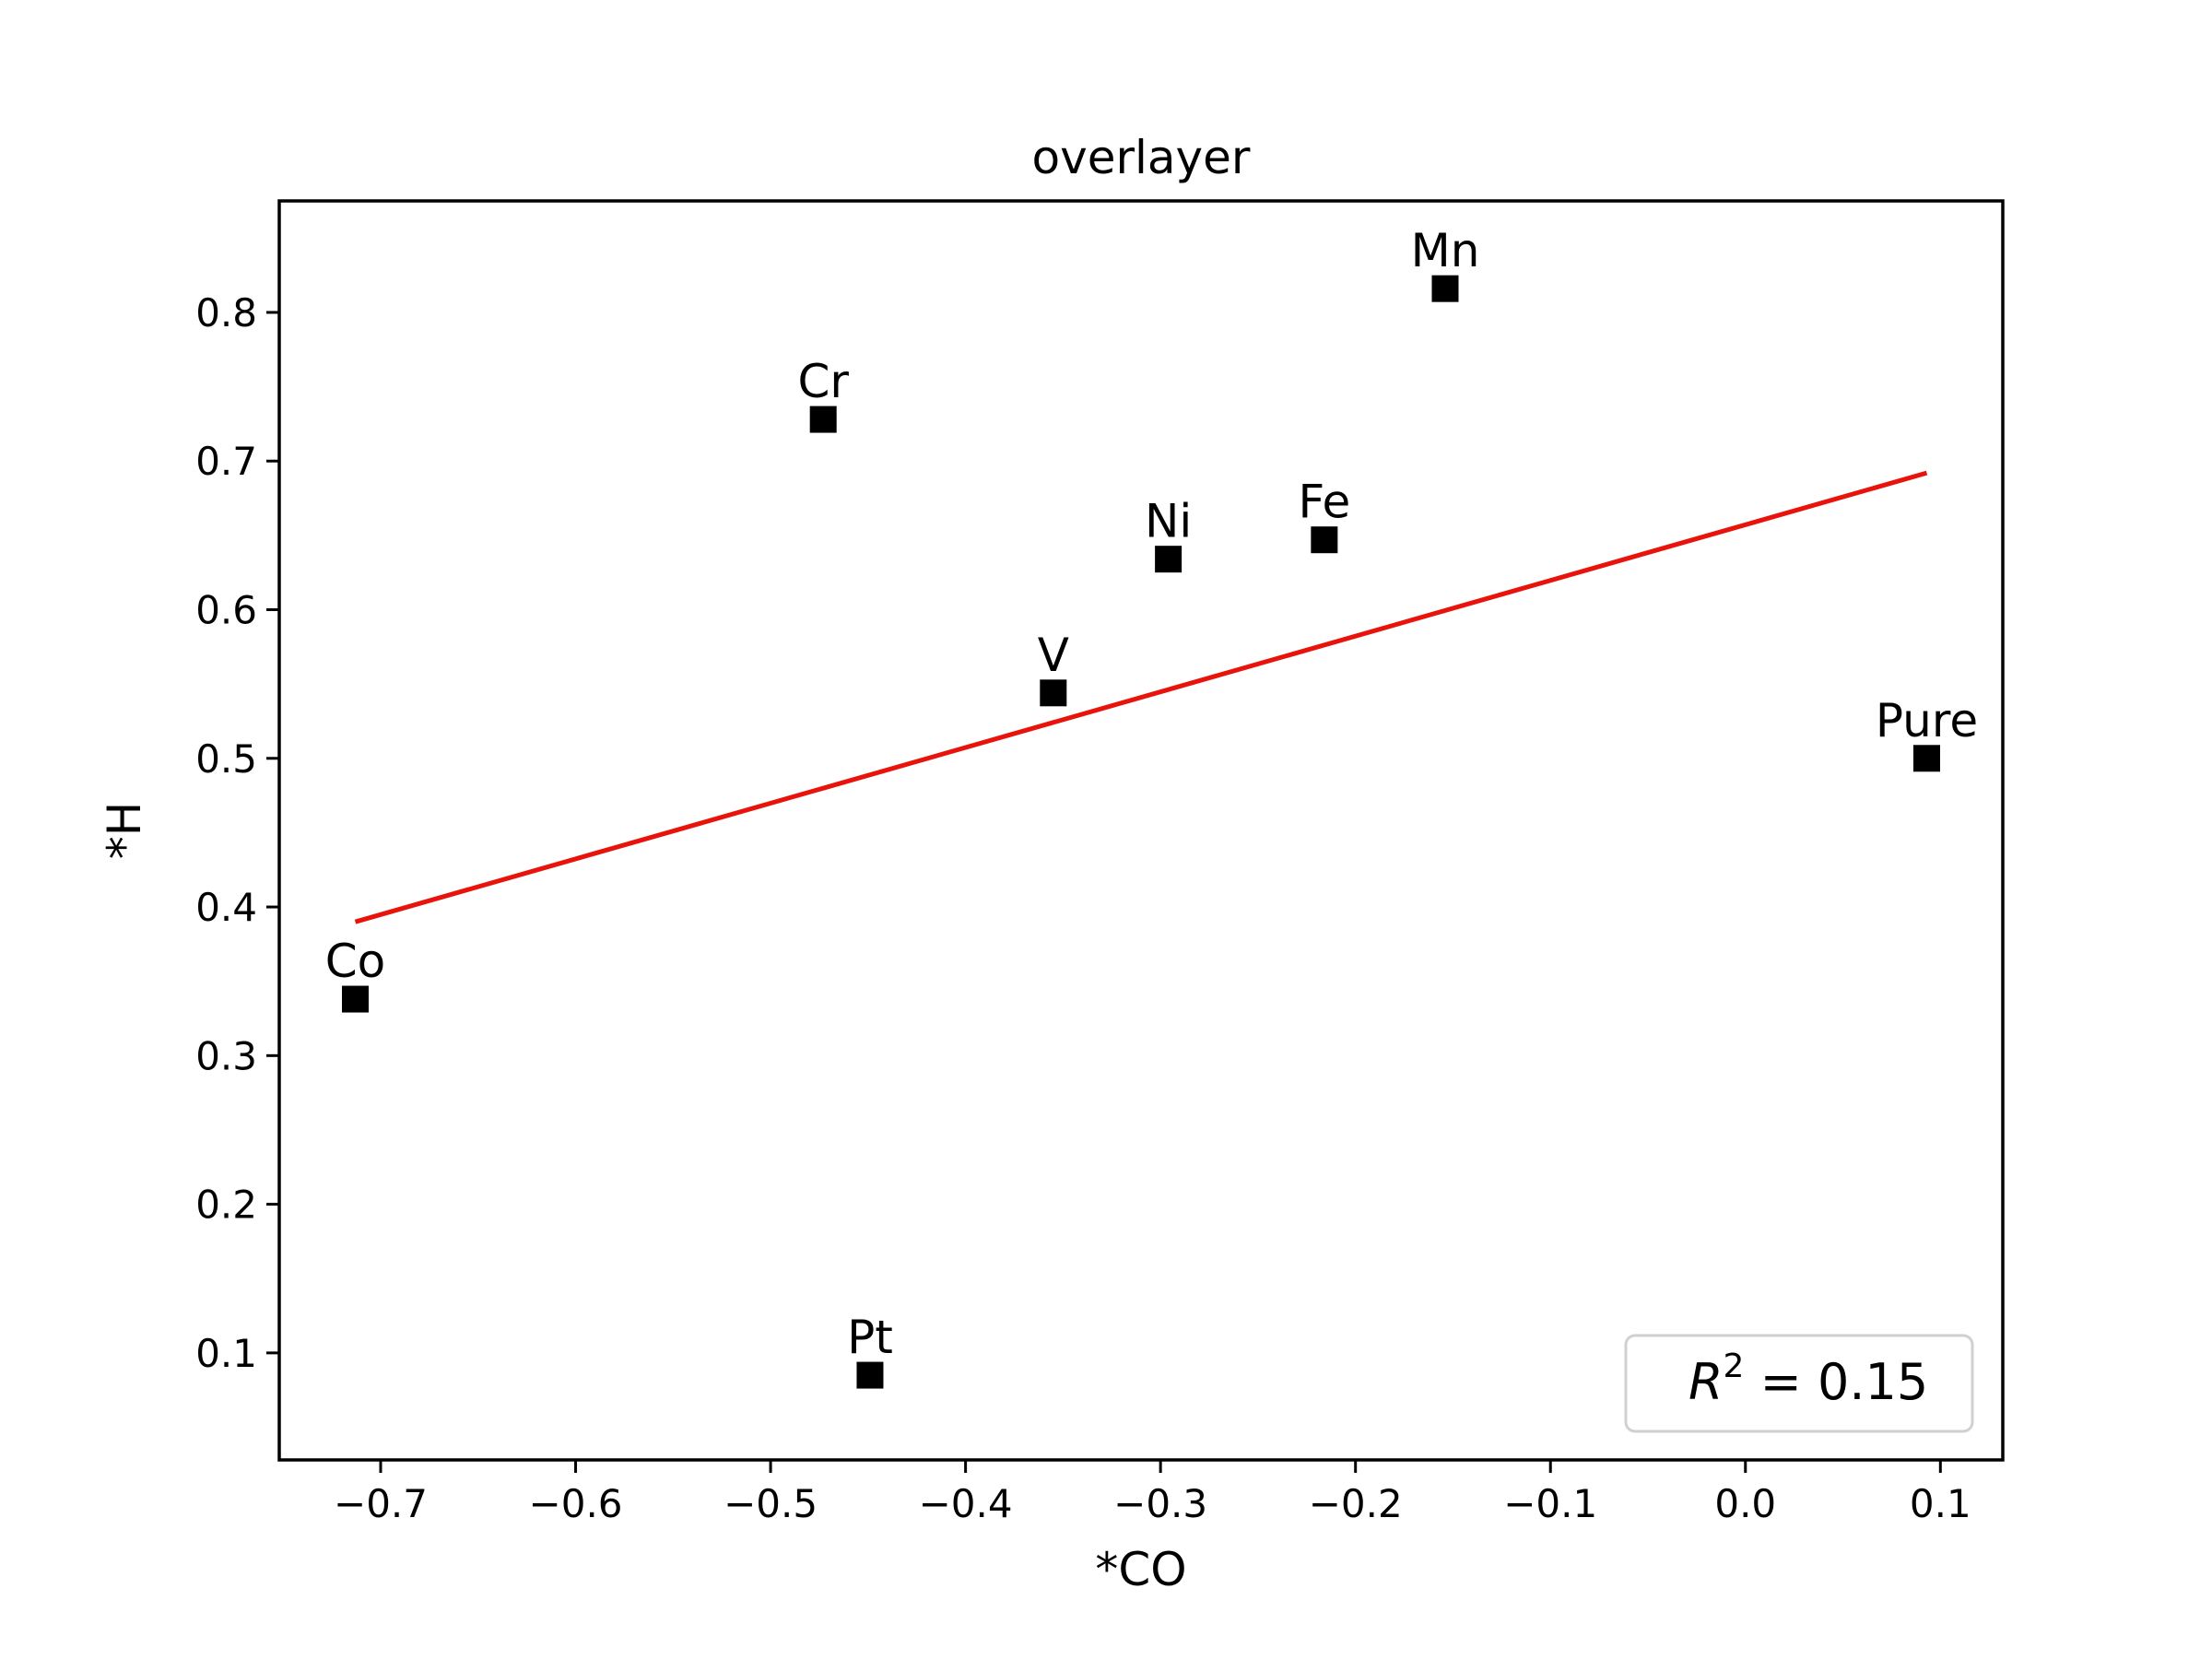  I want to click on chart-title: overlayer, so click(1141, 157).